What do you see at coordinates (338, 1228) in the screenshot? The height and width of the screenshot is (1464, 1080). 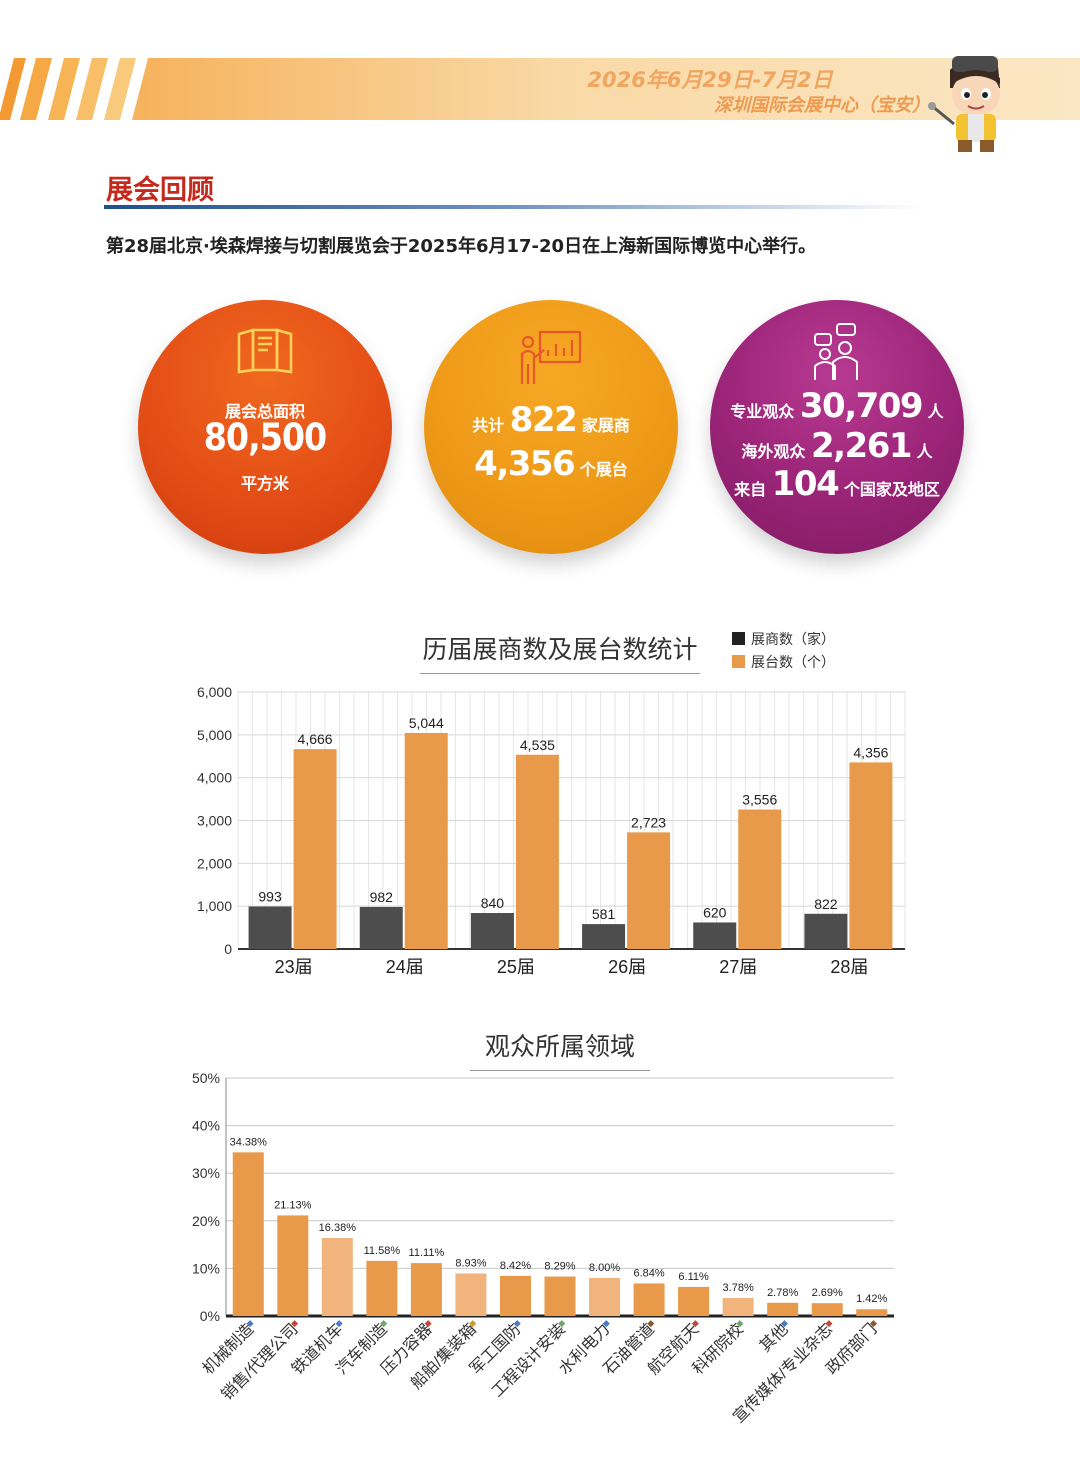 I see `chart2-data-label: 16.38%` at bounding box center [338, 1228].